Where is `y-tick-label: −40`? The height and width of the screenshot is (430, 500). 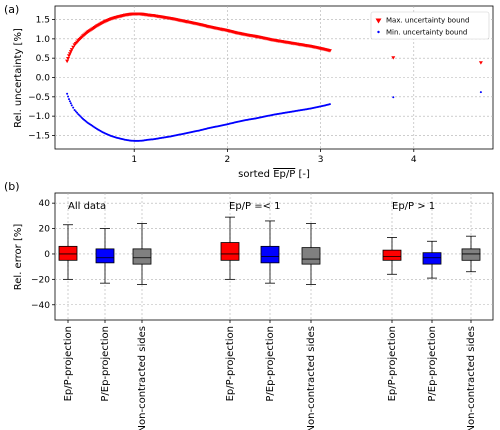 y-tick-label: −40 is located at coordinates (40, 306).